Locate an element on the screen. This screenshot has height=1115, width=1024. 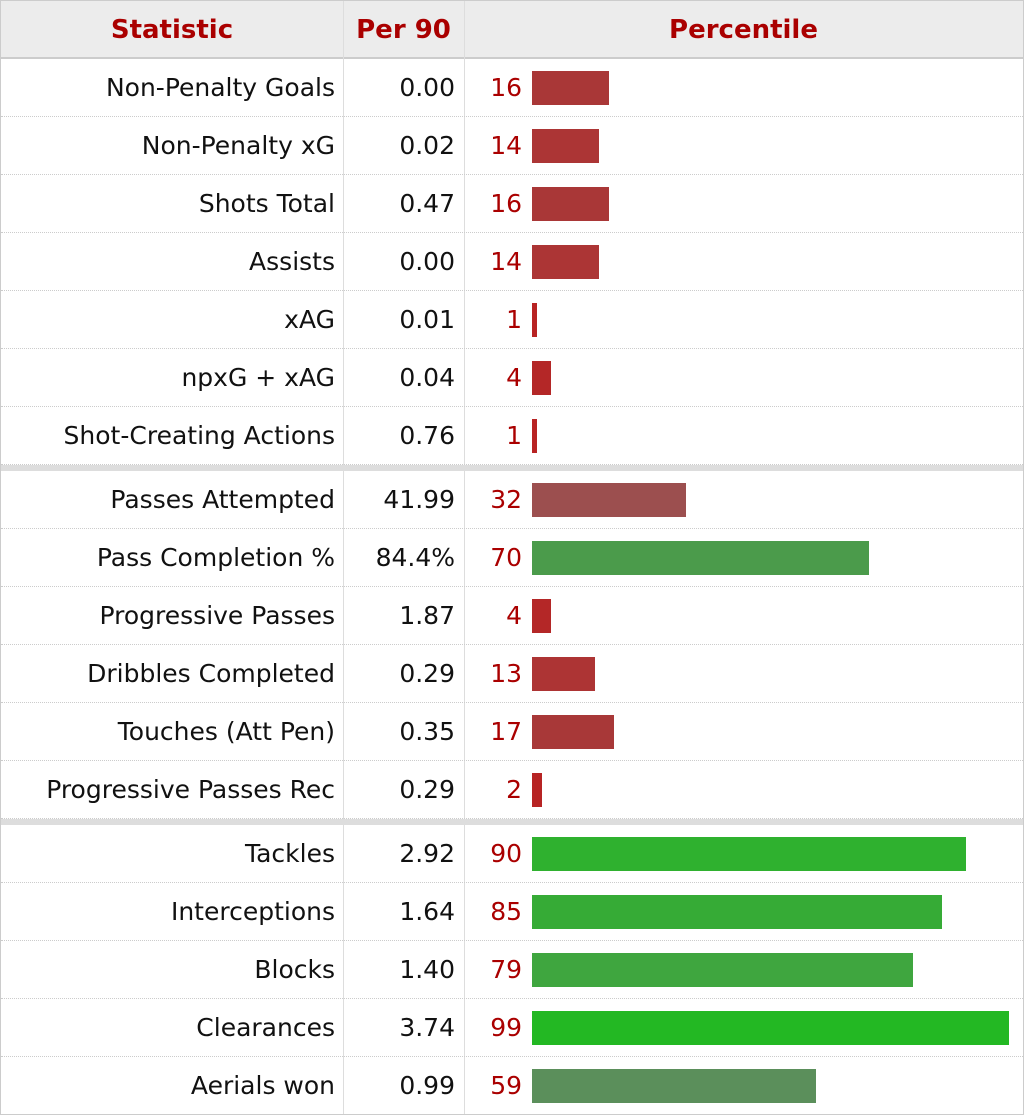
per90-value: 0.01 is located at coordinates (427, 319).